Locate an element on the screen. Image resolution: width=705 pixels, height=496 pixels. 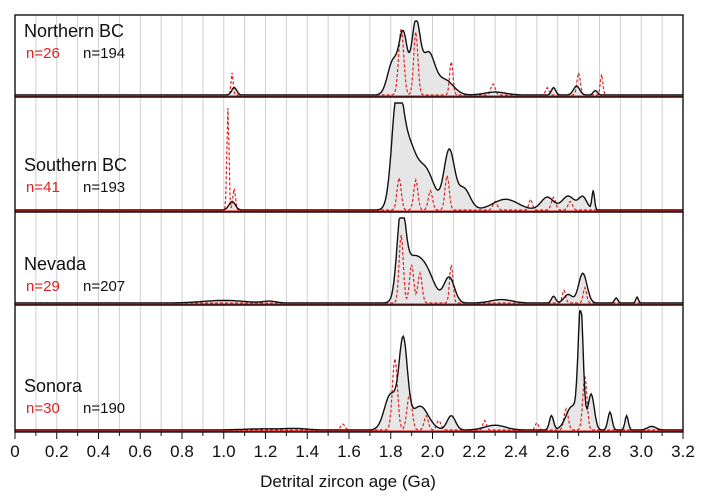
panel-name: Nevada is located at coordinates (55, 264).